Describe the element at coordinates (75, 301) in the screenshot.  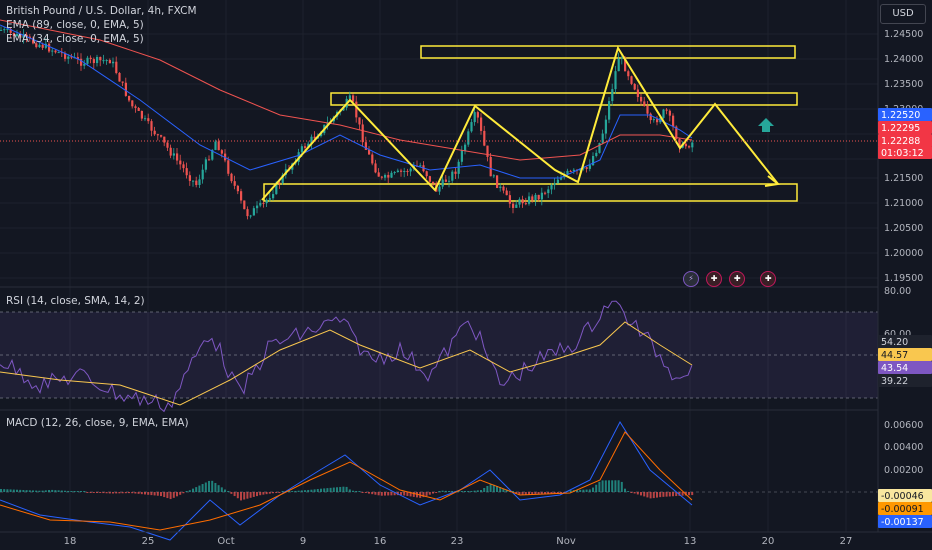
I see `rsi-legend: RSI (14, close, SMA, 14, 2)` at that location.